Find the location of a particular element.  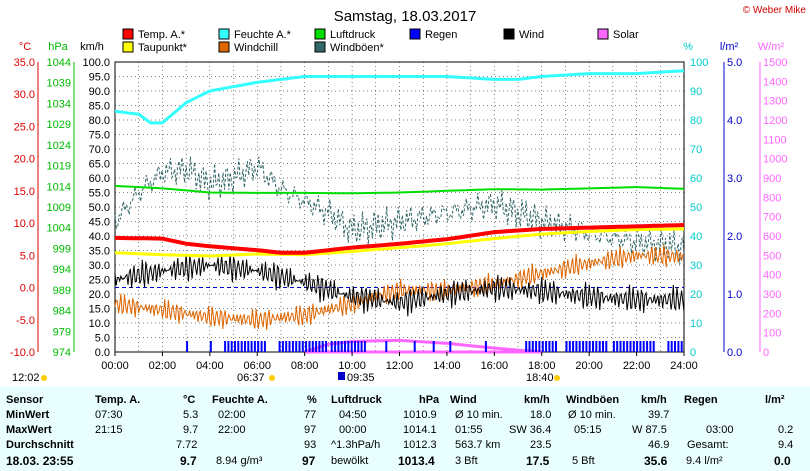

stats-now-gust-bft: 5 Bft is located at coordinates (583, 461).